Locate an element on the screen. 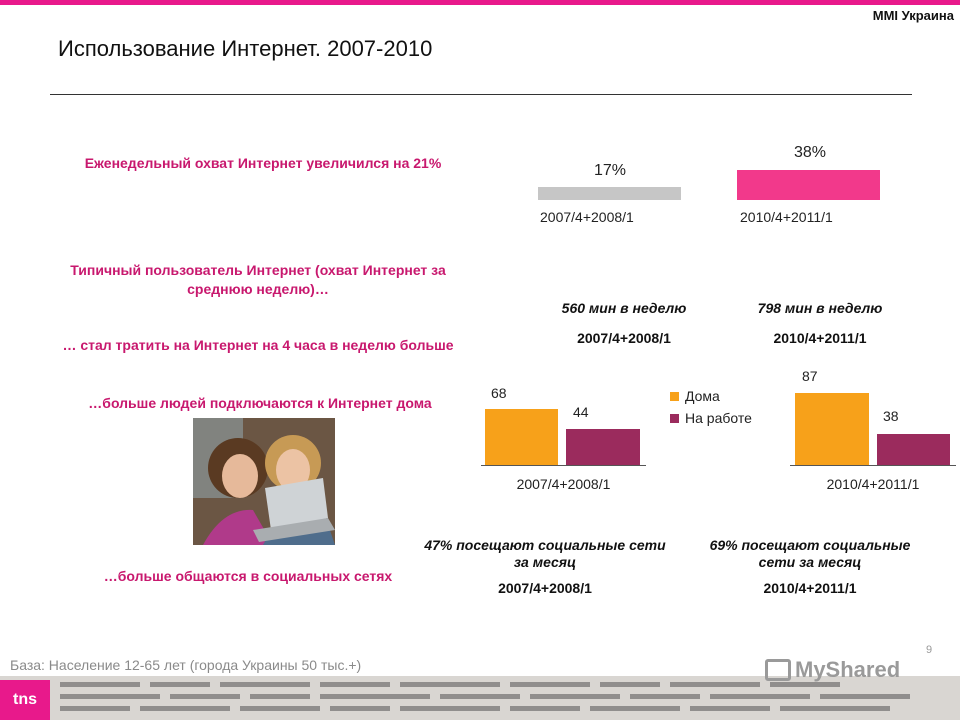 The image size is (960, 720). social-text-2007: 47% посещают социальные сети за месяц is located at coordinates (545, 553).